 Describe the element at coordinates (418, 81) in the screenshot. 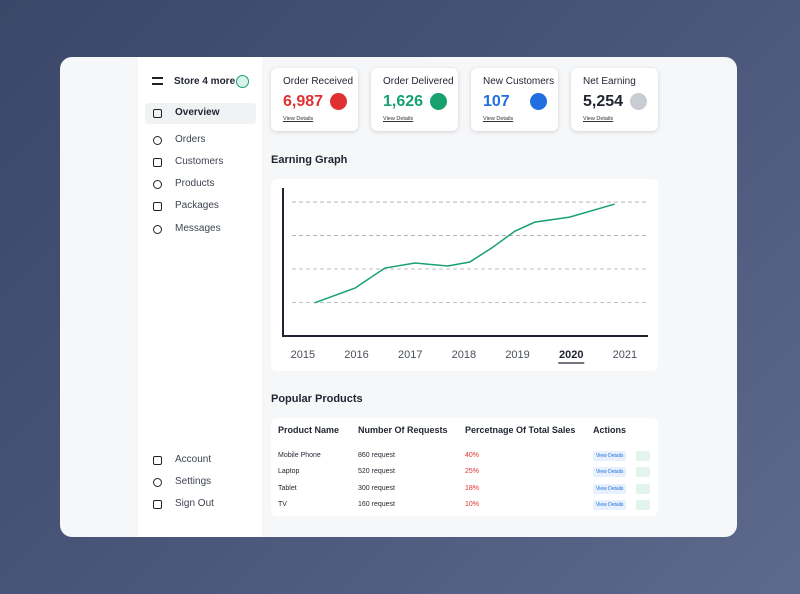

I see `card-title: Order Delivered` at that location.